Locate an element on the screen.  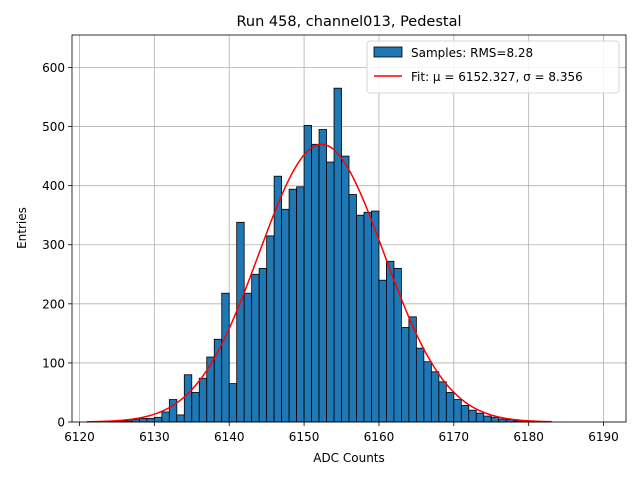
y-tick-label: 100 is located at coordinates (53, 363).